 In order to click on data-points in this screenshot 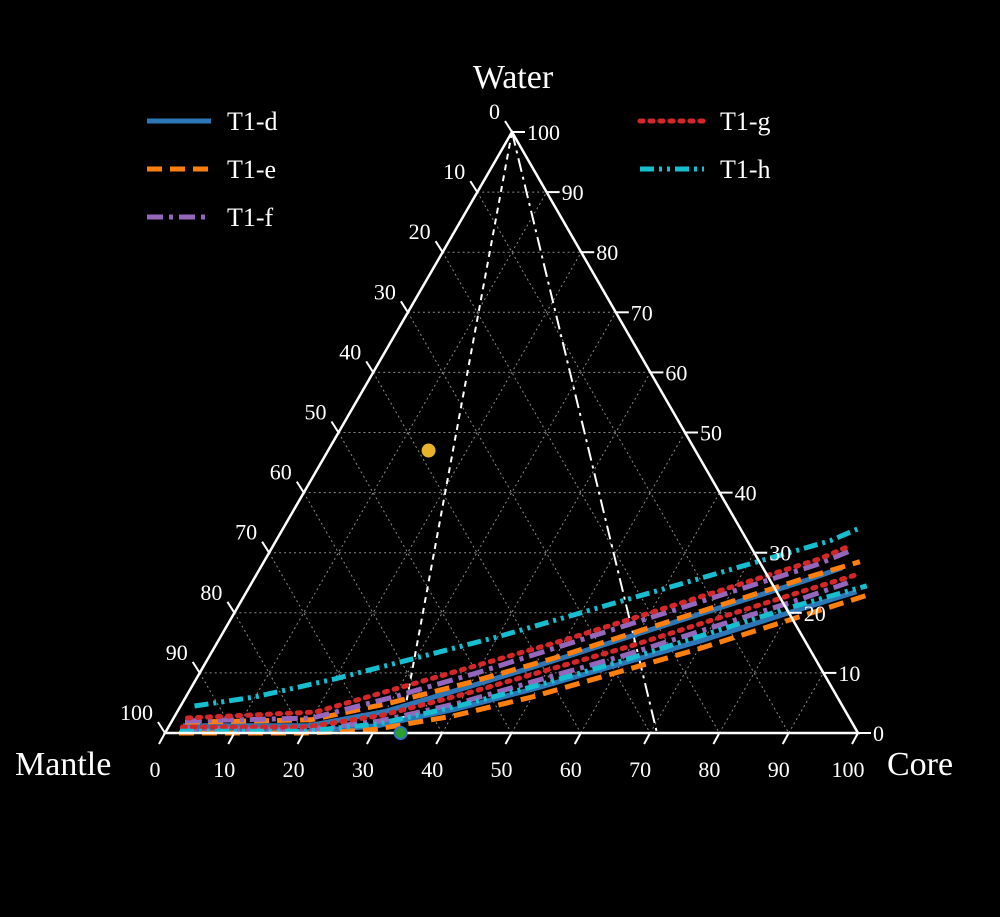, I will do `click(414, 591)`.